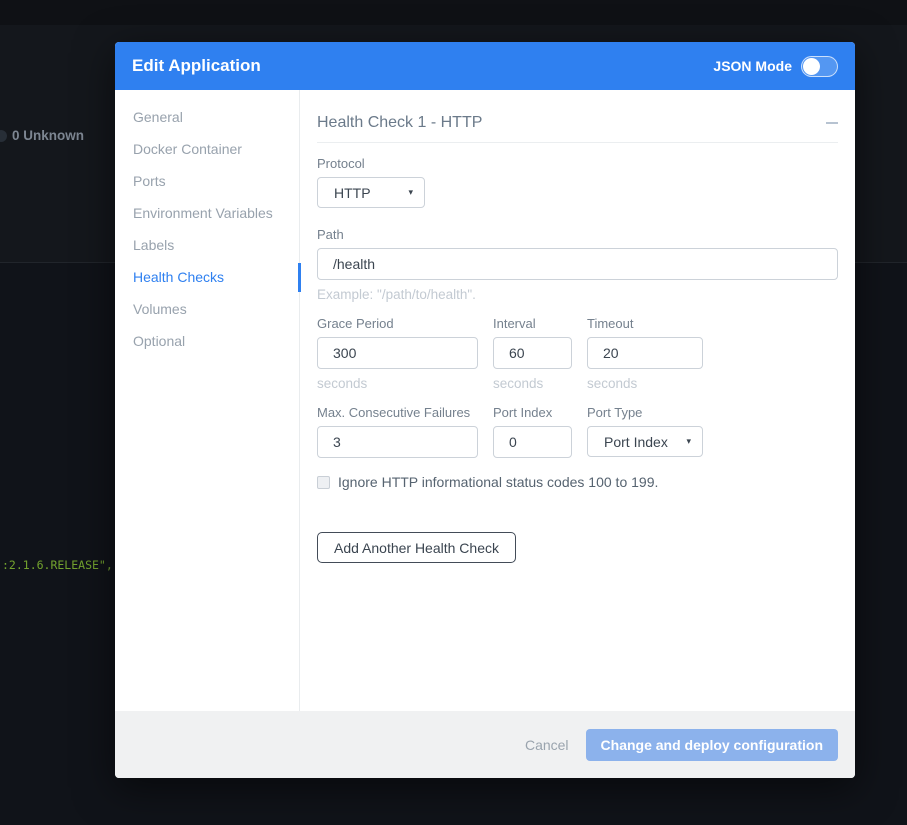 This screenshot has height=825, width=907. What do you see at coordinates (577, 128) in the screenshot?
I see `section-header: Health Check 1 - HTTP` at bounding box center [577, 128].